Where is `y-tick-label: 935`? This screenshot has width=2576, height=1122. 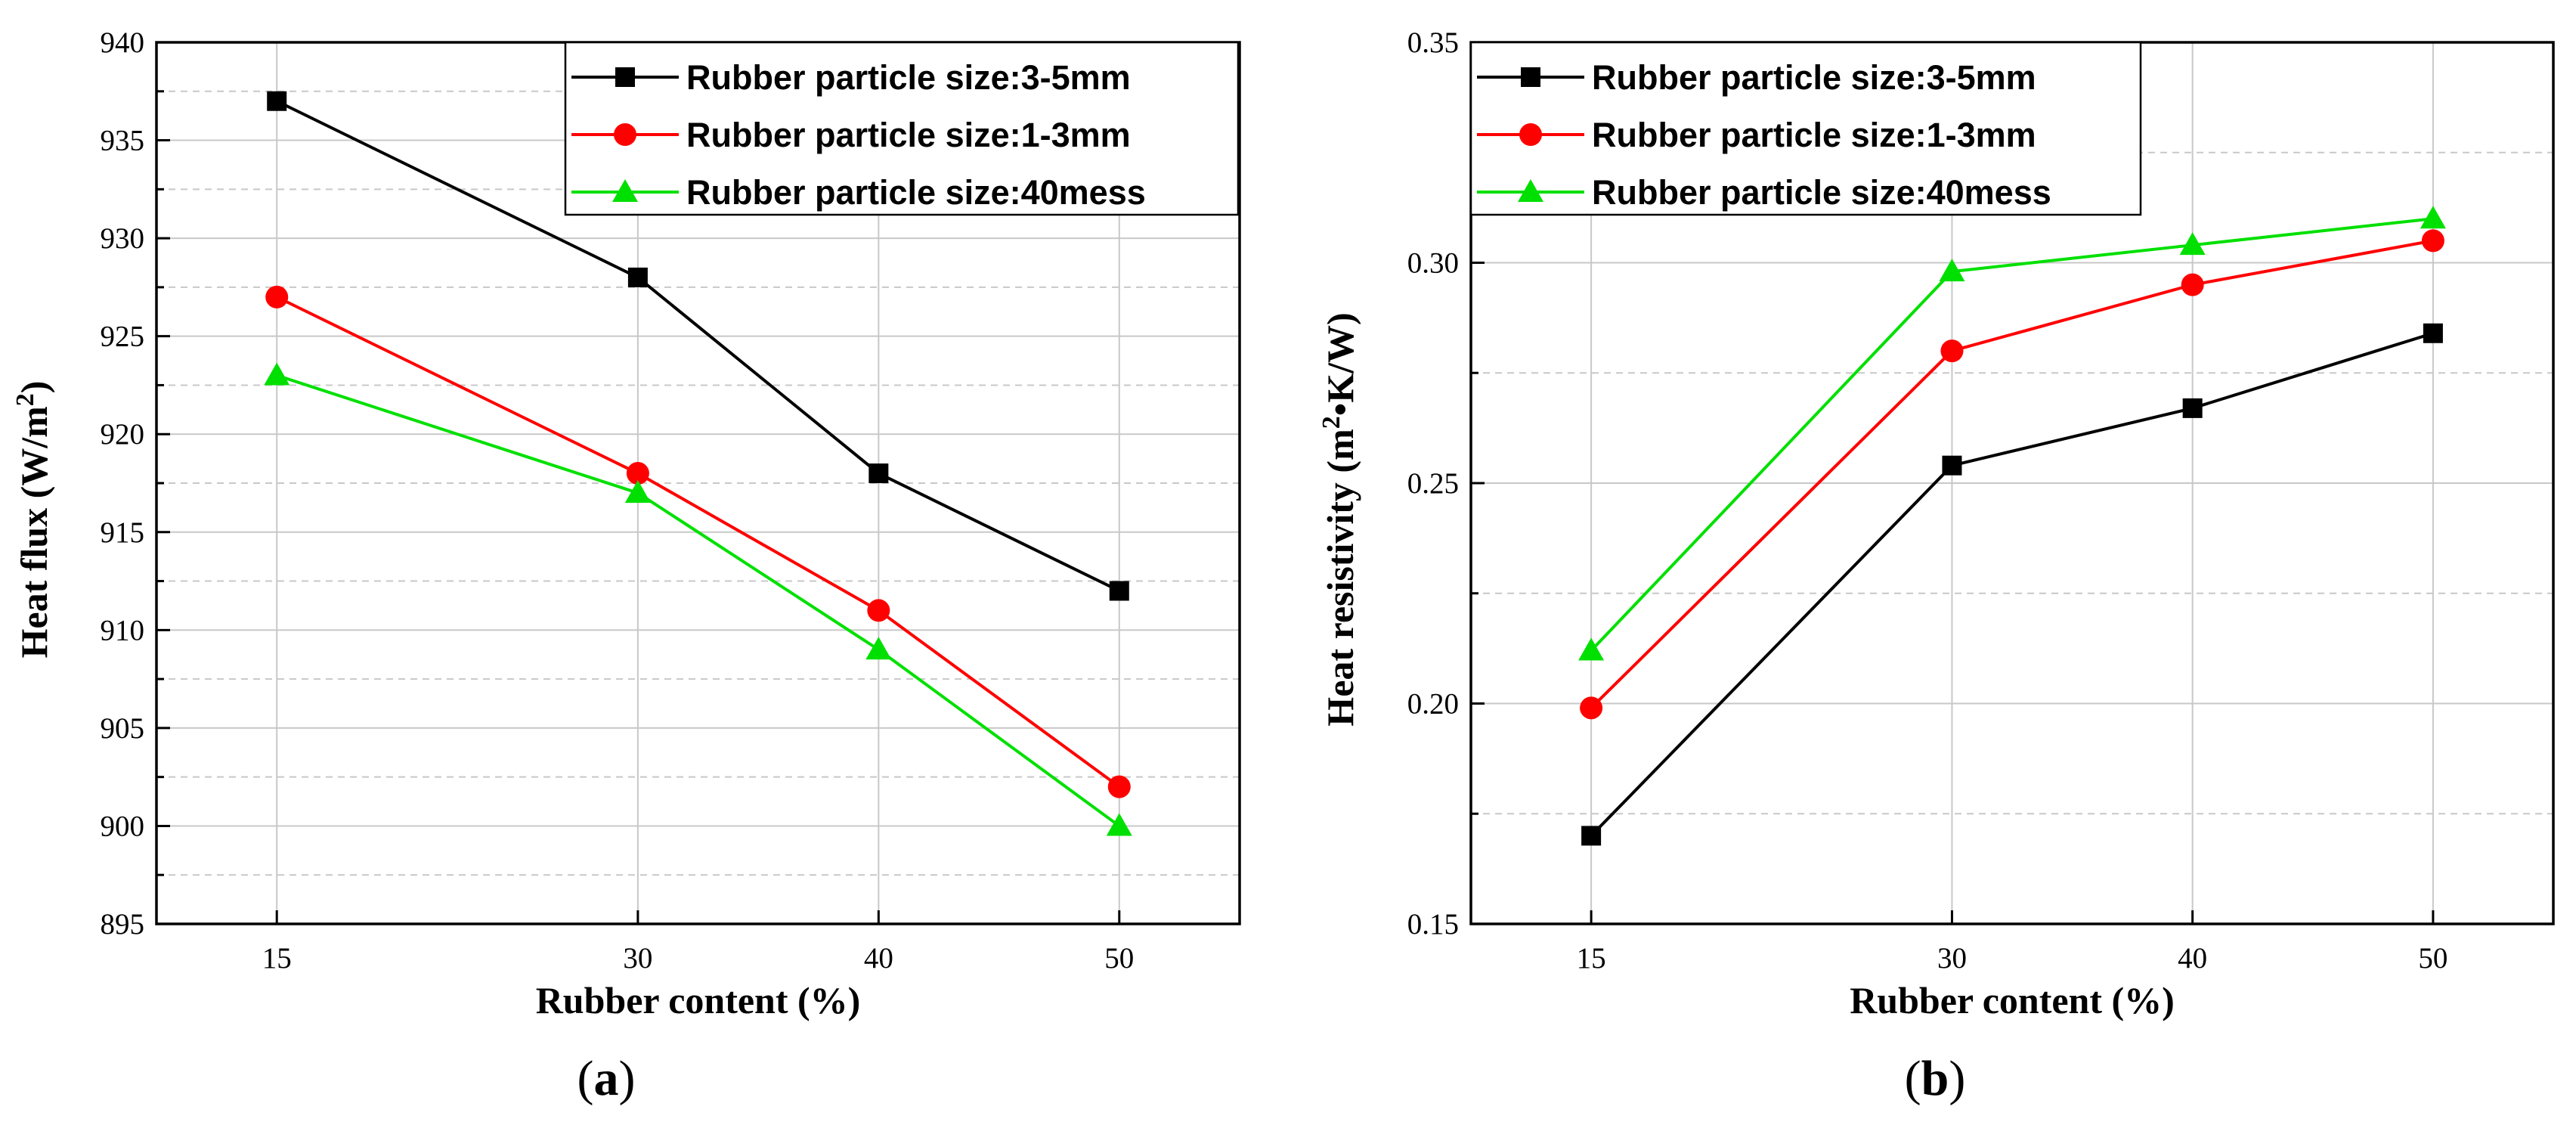
y-tick-label: 935 is located at coordinates (123, 141).